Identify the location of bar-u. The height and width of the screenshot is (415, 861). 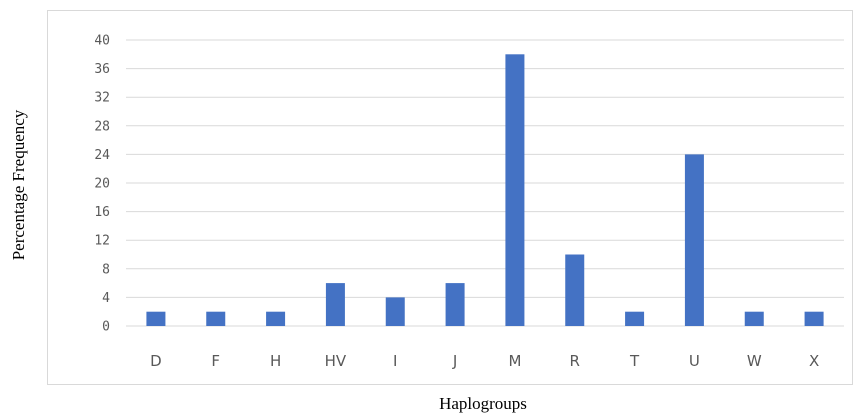
(694, 240).